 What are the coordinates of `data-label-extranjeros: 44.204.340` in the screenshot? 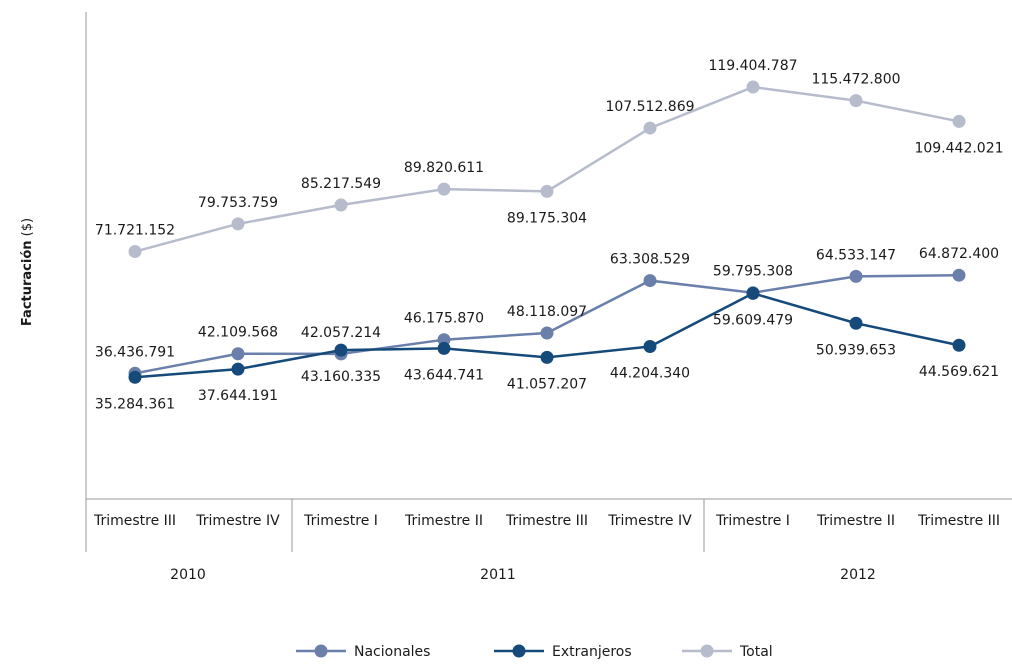 It's located at (650, 373).